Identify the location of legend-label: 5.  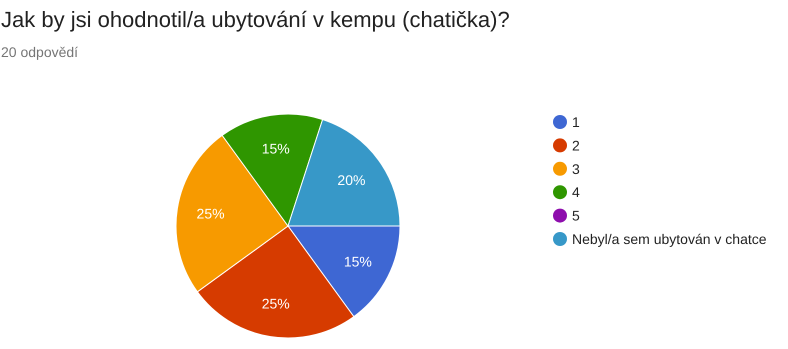
(576, 216).